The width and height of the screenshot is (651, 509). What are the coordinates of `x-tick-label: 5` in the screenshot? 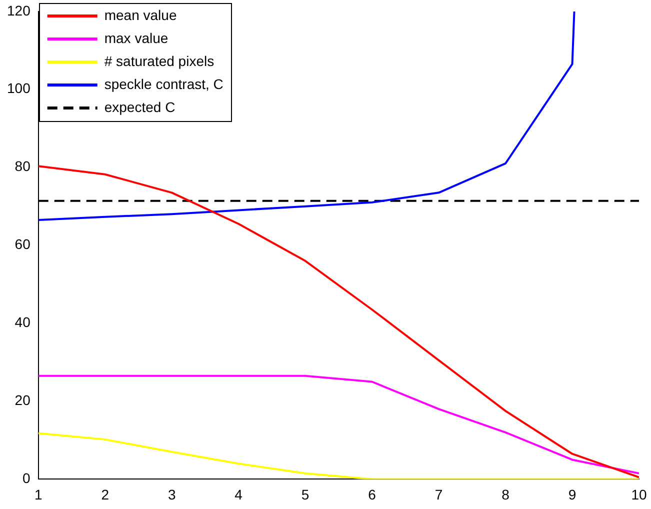 It's located at (305, 494).